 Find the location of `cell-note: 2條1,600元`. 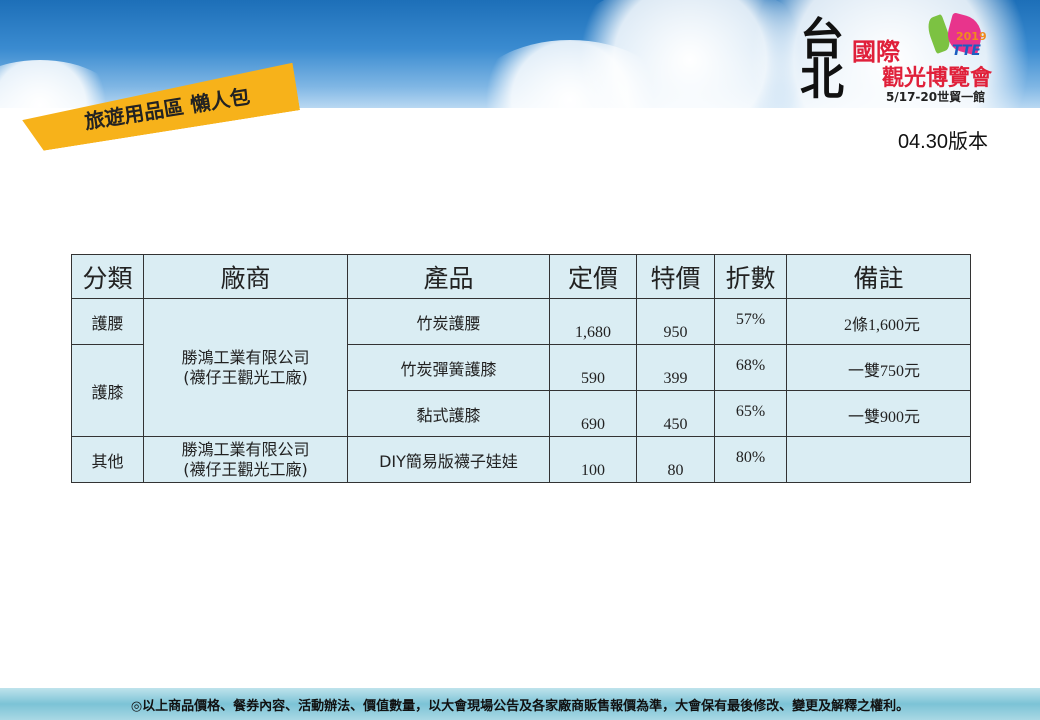

cell-note: 2條1,600元 is located at coordinates (878, 321).